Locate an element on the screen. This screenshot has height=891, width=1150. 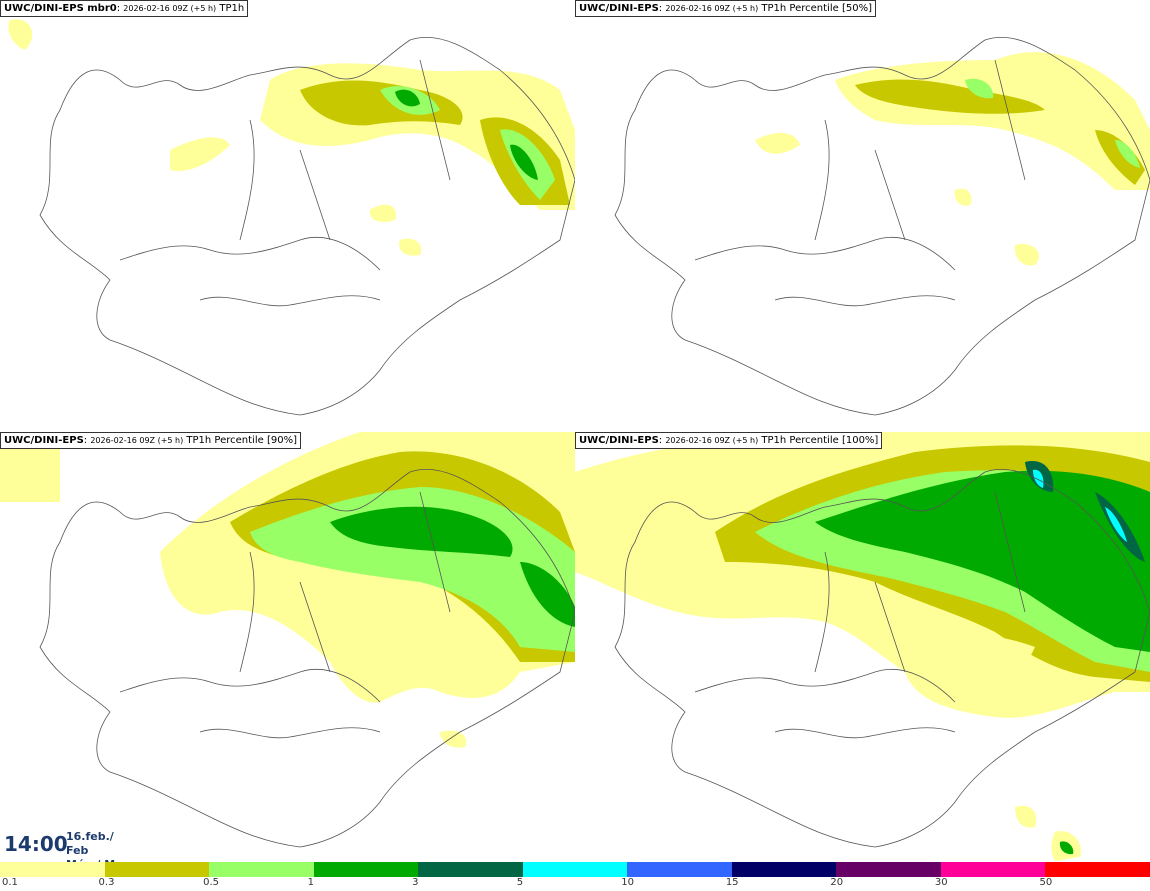
legend-ticks: 0.1 0.3 0.5 1 3 5 10 15 20 30 50 is located at coordinates (575, 884).